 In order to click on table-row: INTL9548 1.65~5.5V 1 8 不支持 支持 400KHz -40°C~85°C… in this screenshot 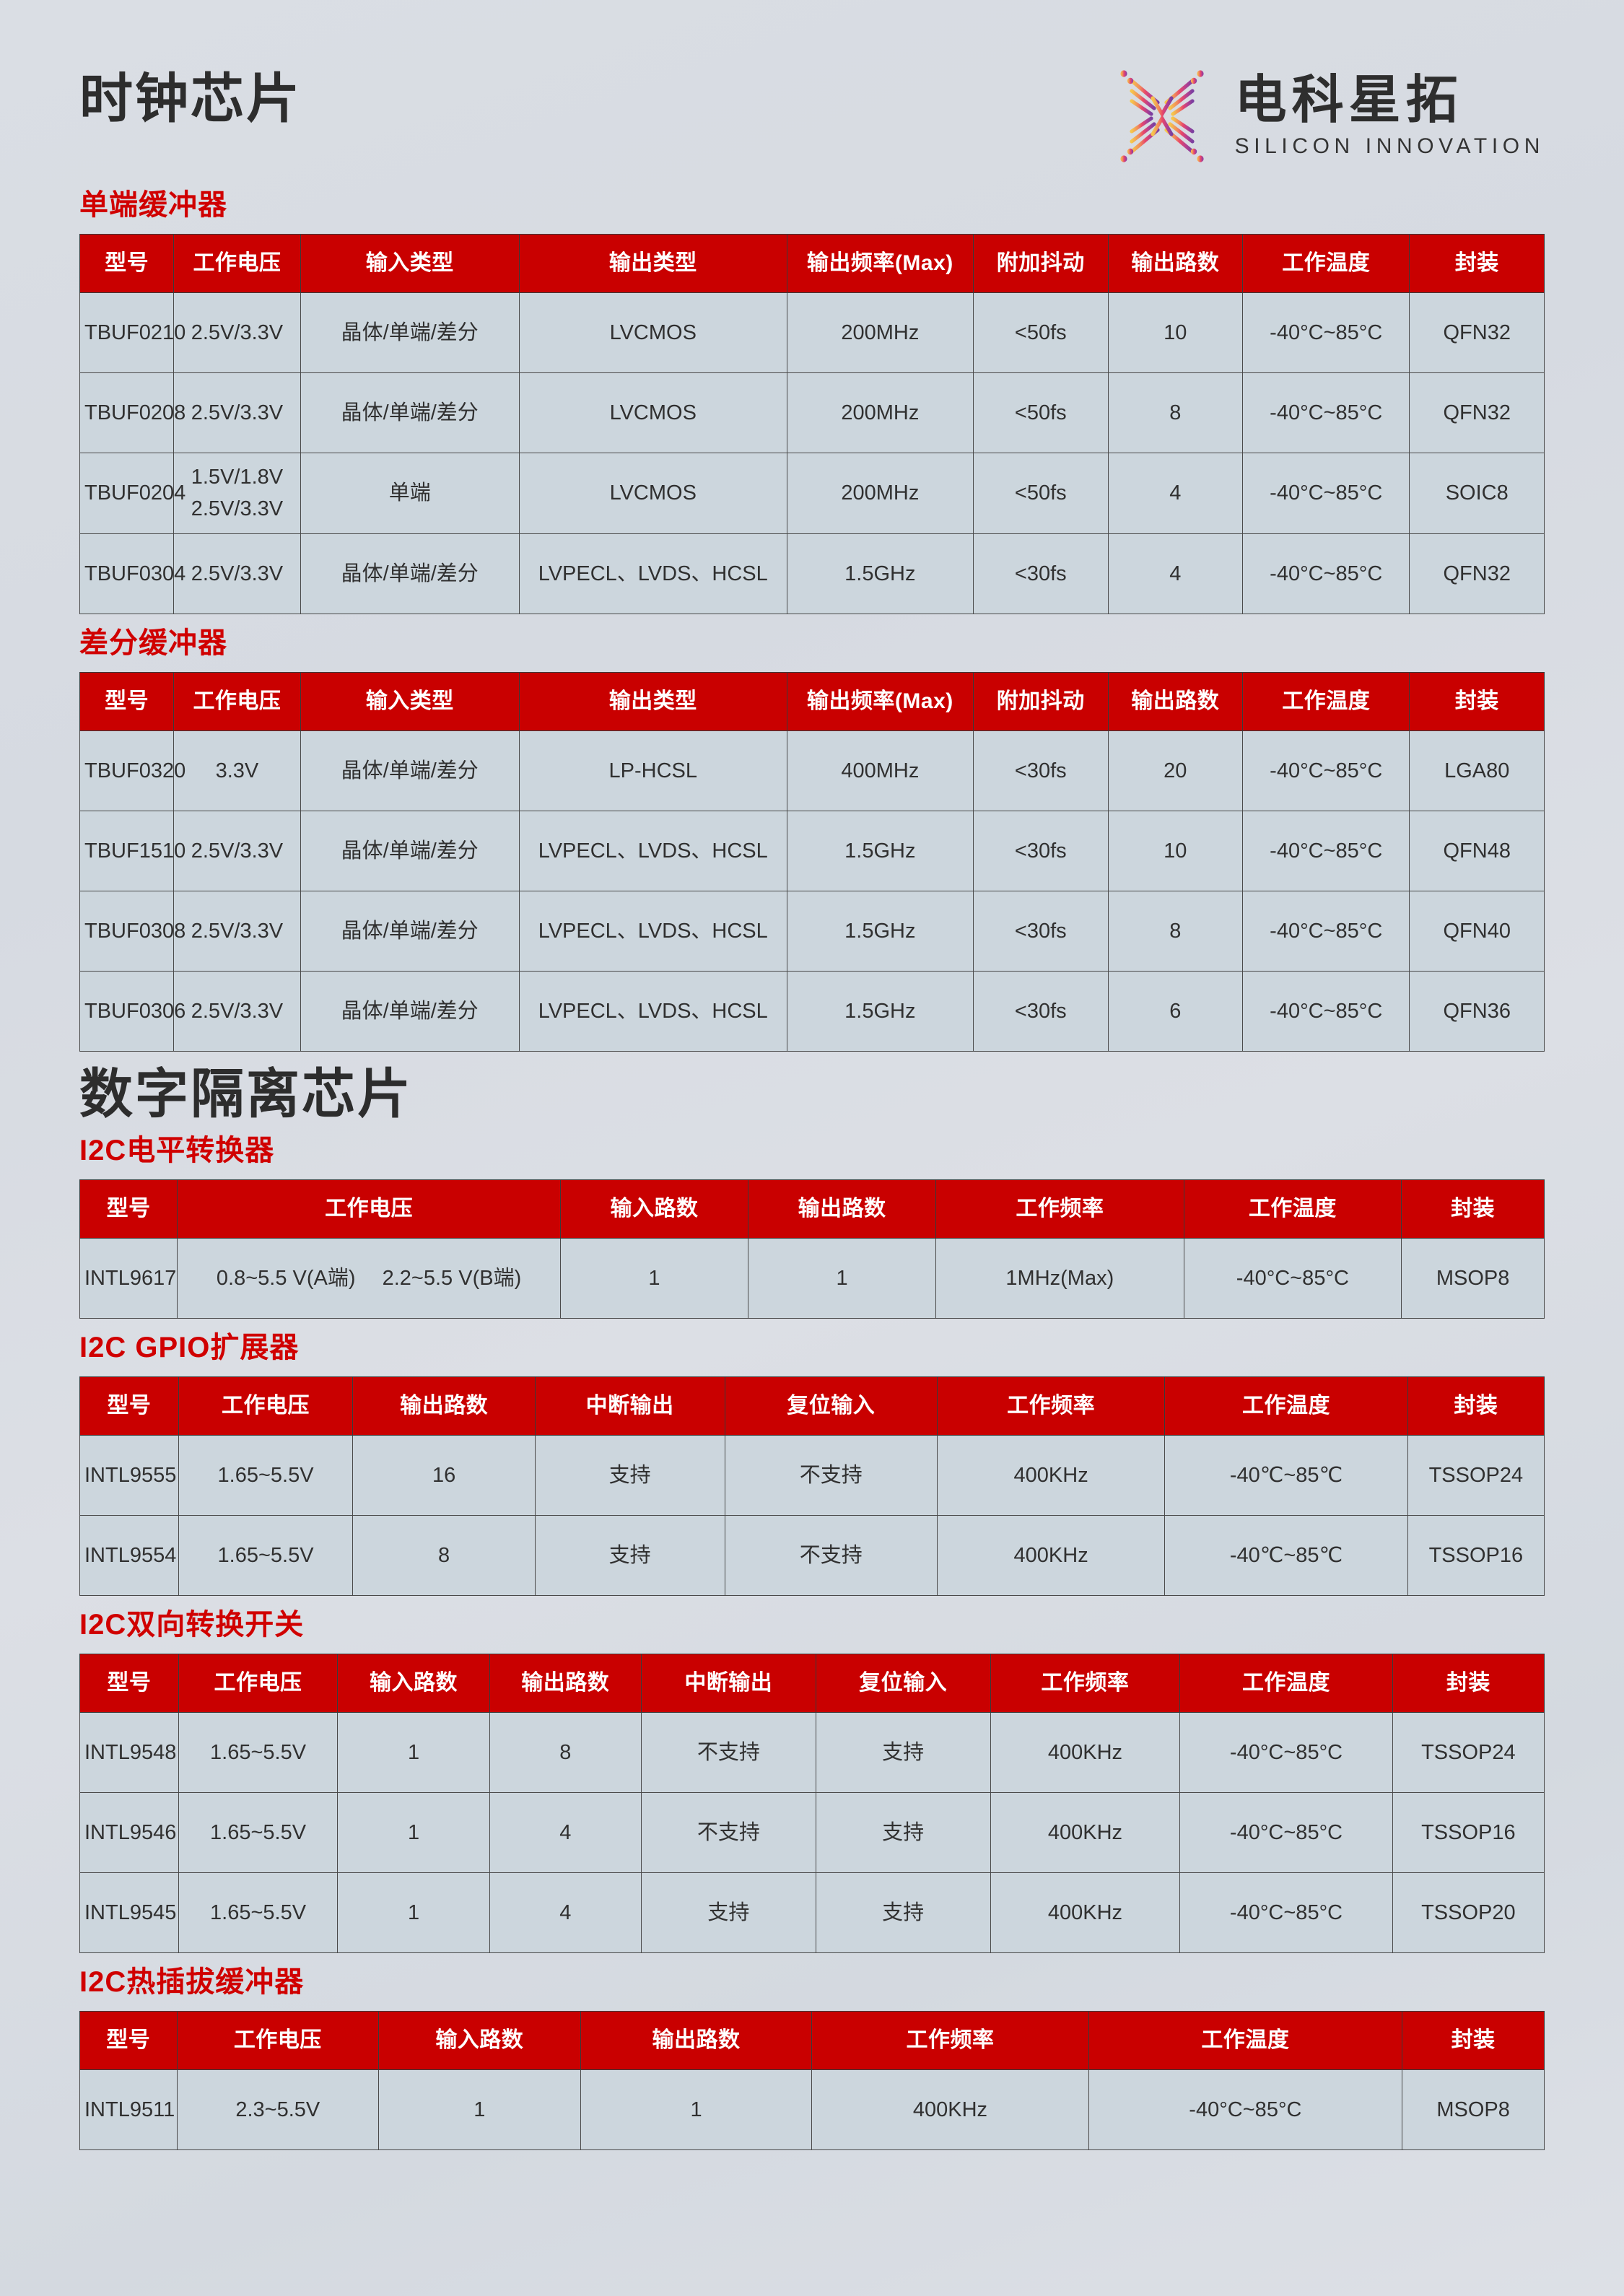, I will do `click(812, 1753)`.